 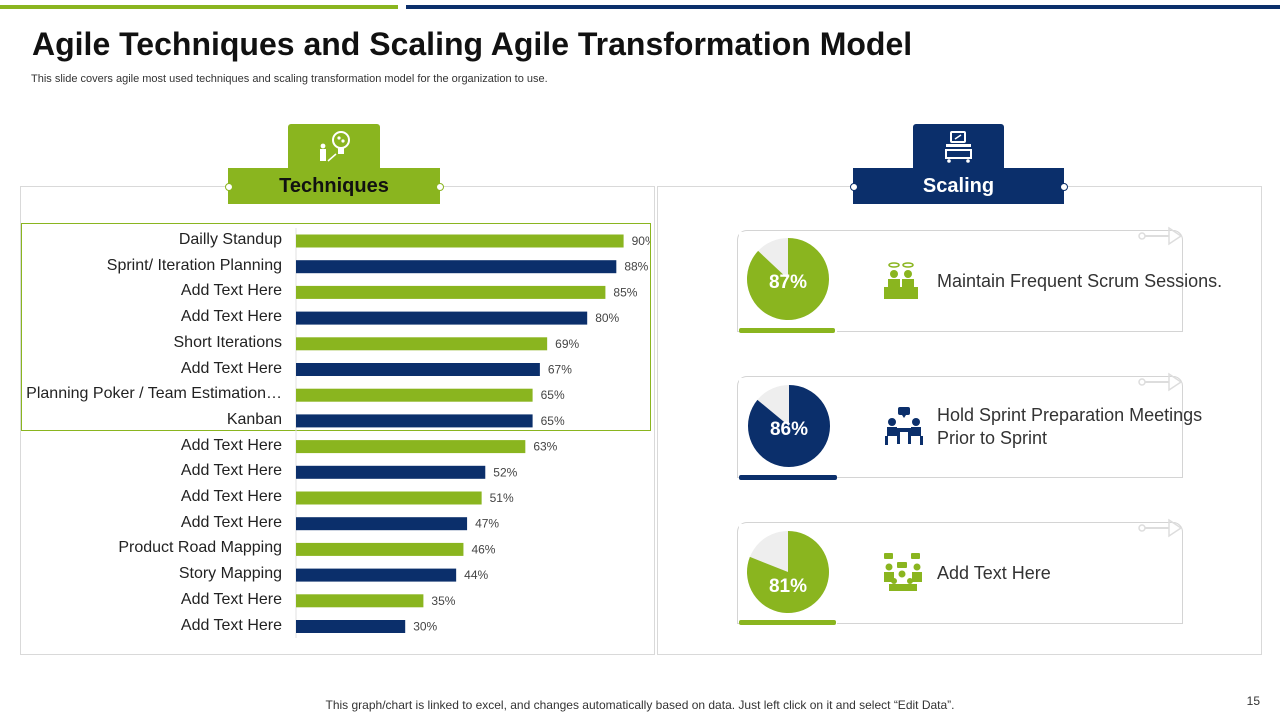 I want to click on category-label: Product Road Mapping, so click(x=200, y=548).